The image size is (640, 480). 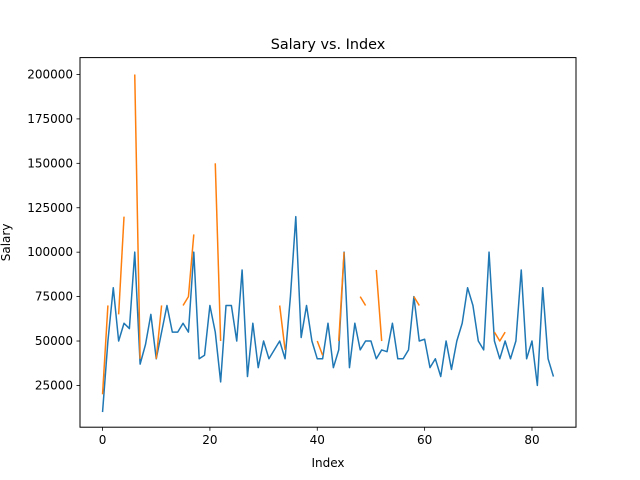 I want to click on x-axis: 0 20 40 60 80, so click(x=319, y=437).